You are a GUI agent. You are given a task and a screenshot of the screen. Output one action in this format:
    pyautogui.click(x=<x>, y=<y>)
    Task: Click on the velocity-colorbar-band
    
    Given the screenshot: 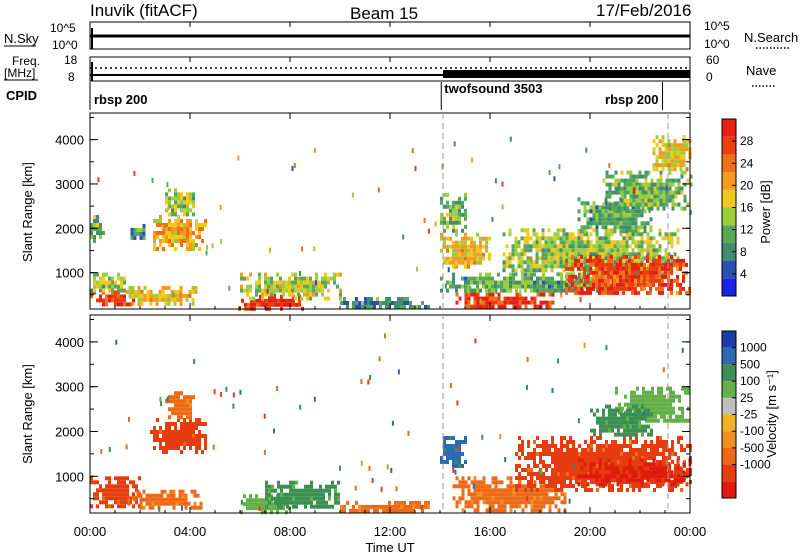 What is the action you would take?
    pyautogui.click(x=729, y=473)
    